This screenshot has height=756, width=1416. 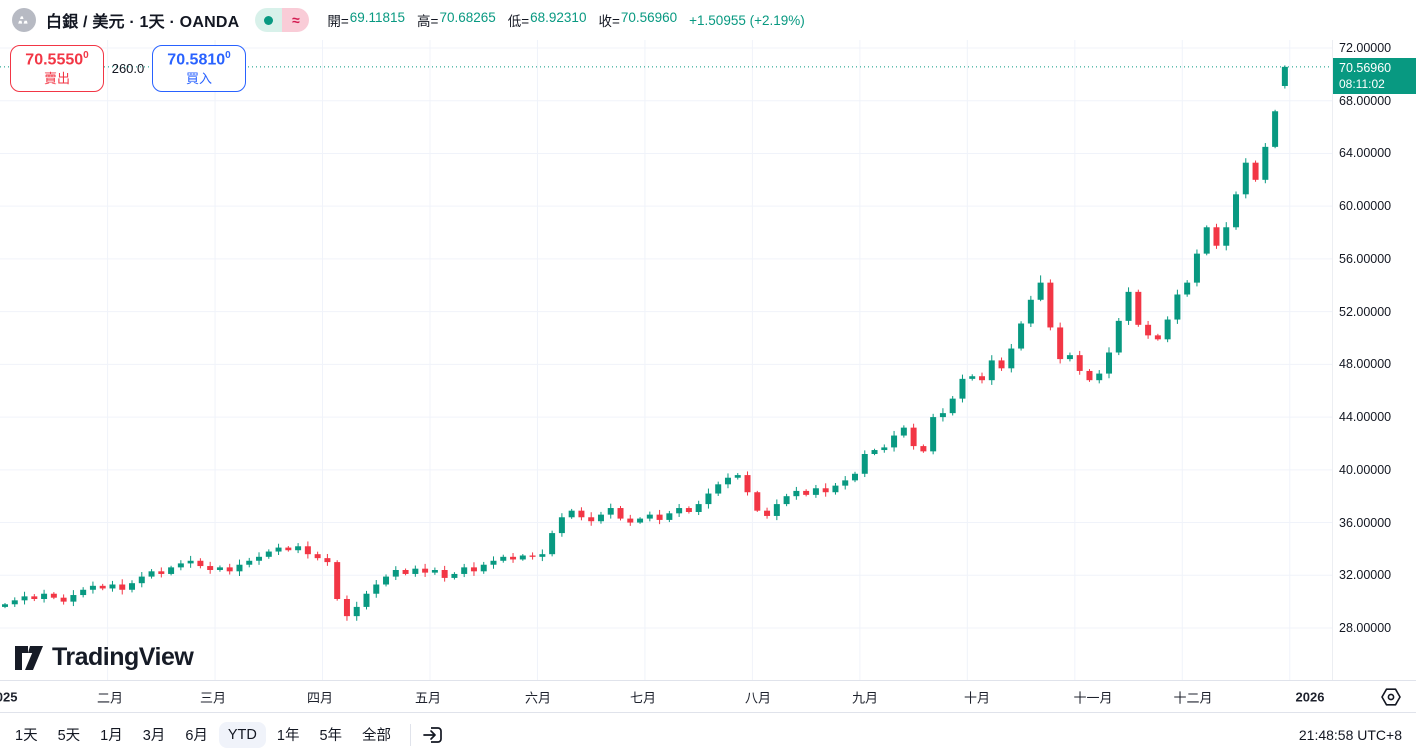 I want to click on time-axis-label: 2025, so click(x=9, y=696).